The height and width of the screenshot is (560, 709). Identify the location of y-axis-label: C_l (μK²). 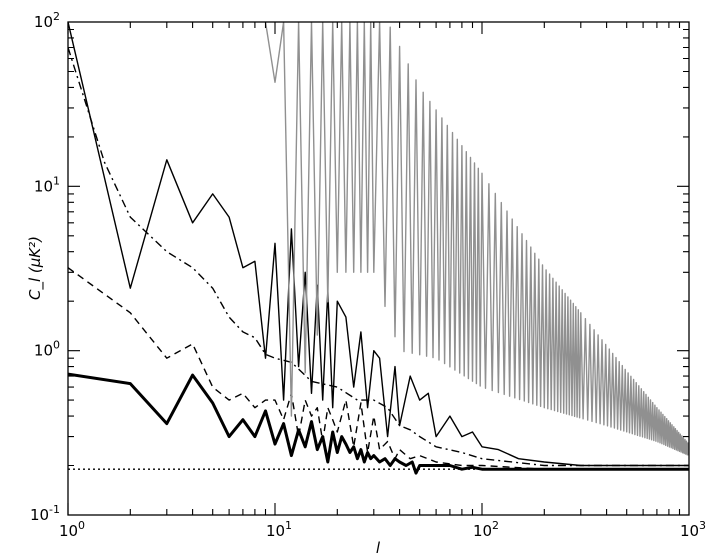
(35, 268).